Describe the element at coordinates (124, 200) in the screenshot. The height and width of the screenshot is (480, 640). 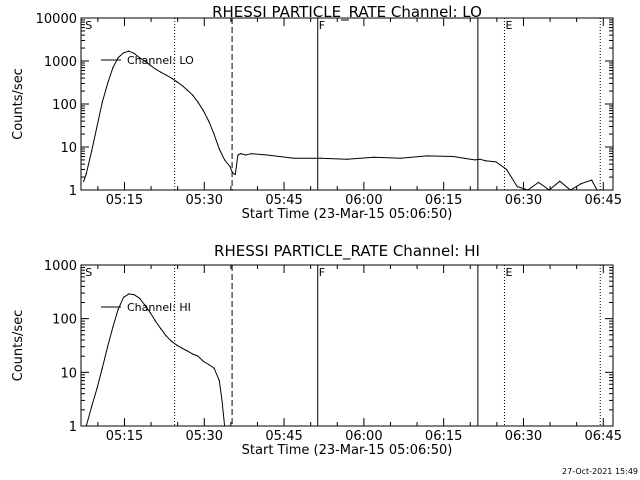
I see `lo-x-tick-label: 05:15` at that location.